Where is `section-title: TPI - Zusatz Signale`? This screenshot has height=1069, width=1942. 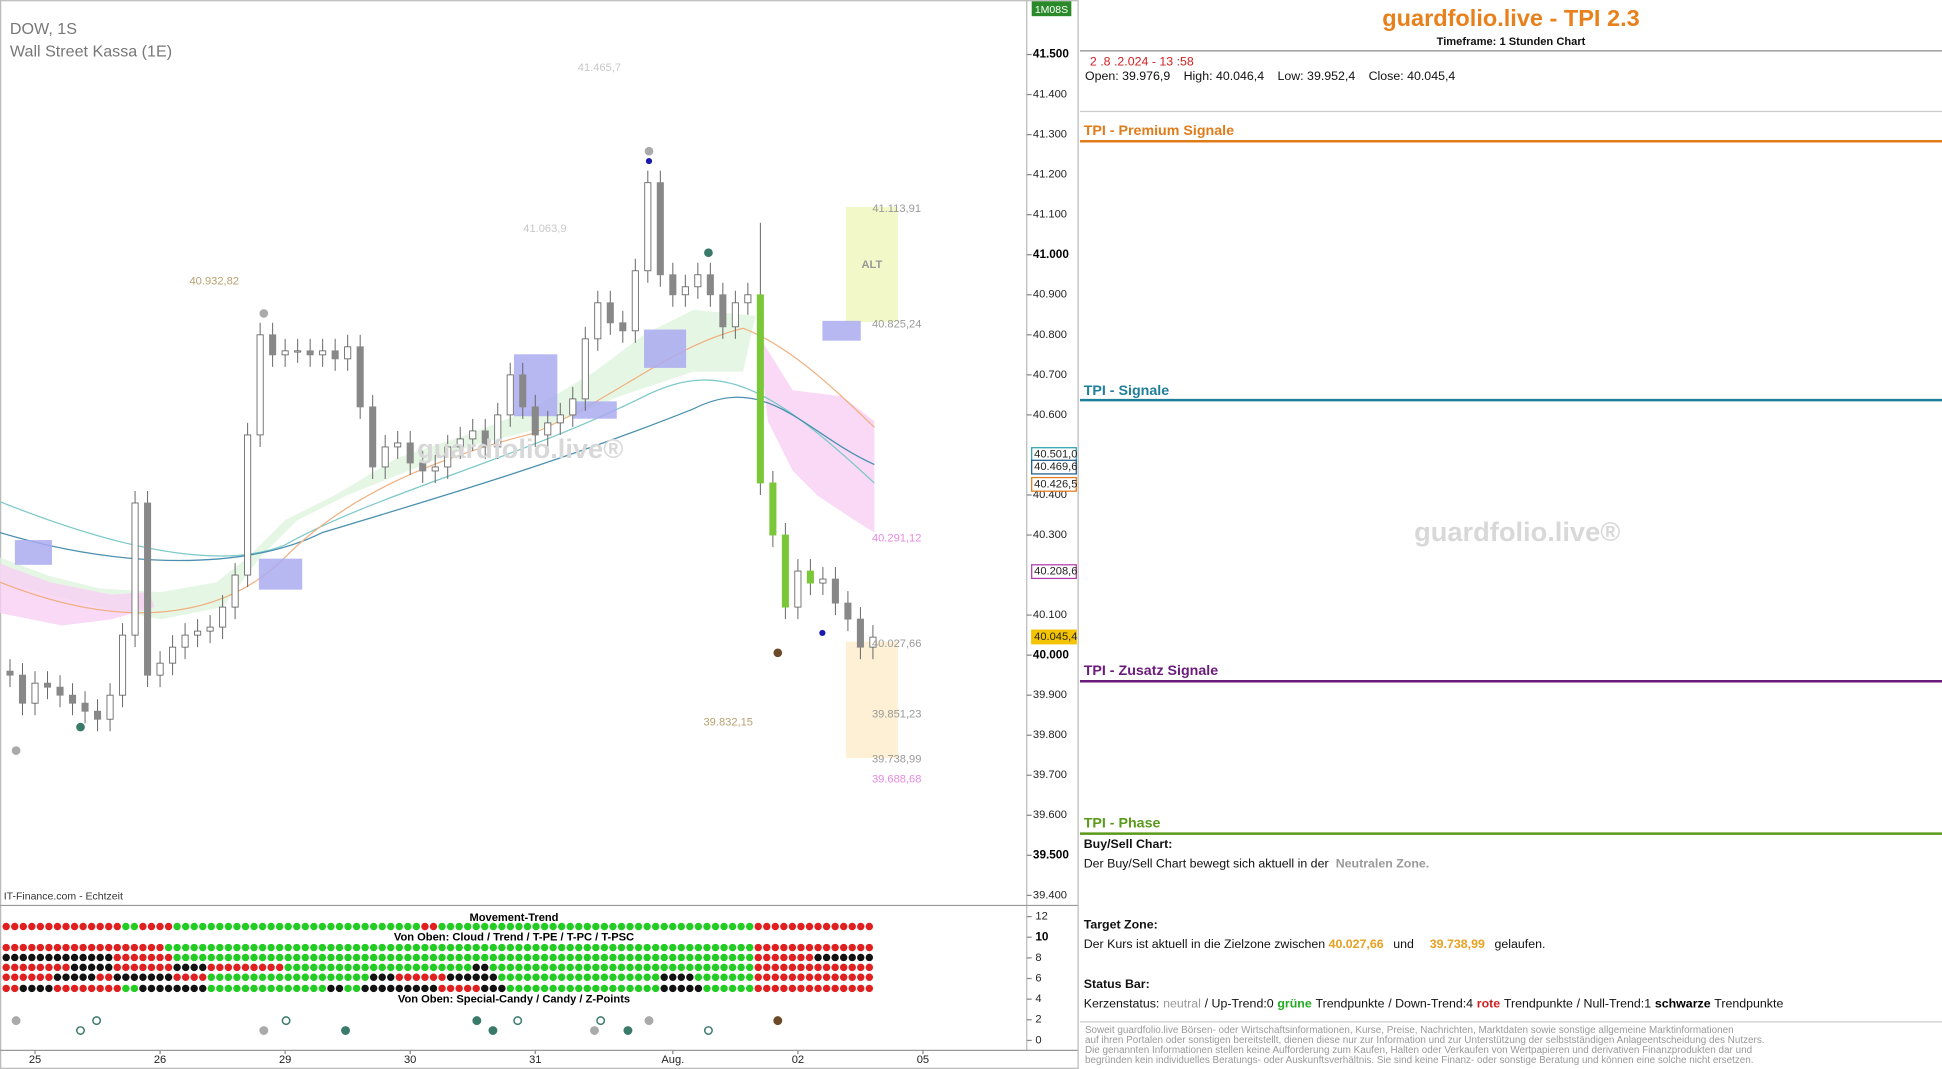 section-title: TPI - Zusatz Signale is located at coordinates (1151, 671).